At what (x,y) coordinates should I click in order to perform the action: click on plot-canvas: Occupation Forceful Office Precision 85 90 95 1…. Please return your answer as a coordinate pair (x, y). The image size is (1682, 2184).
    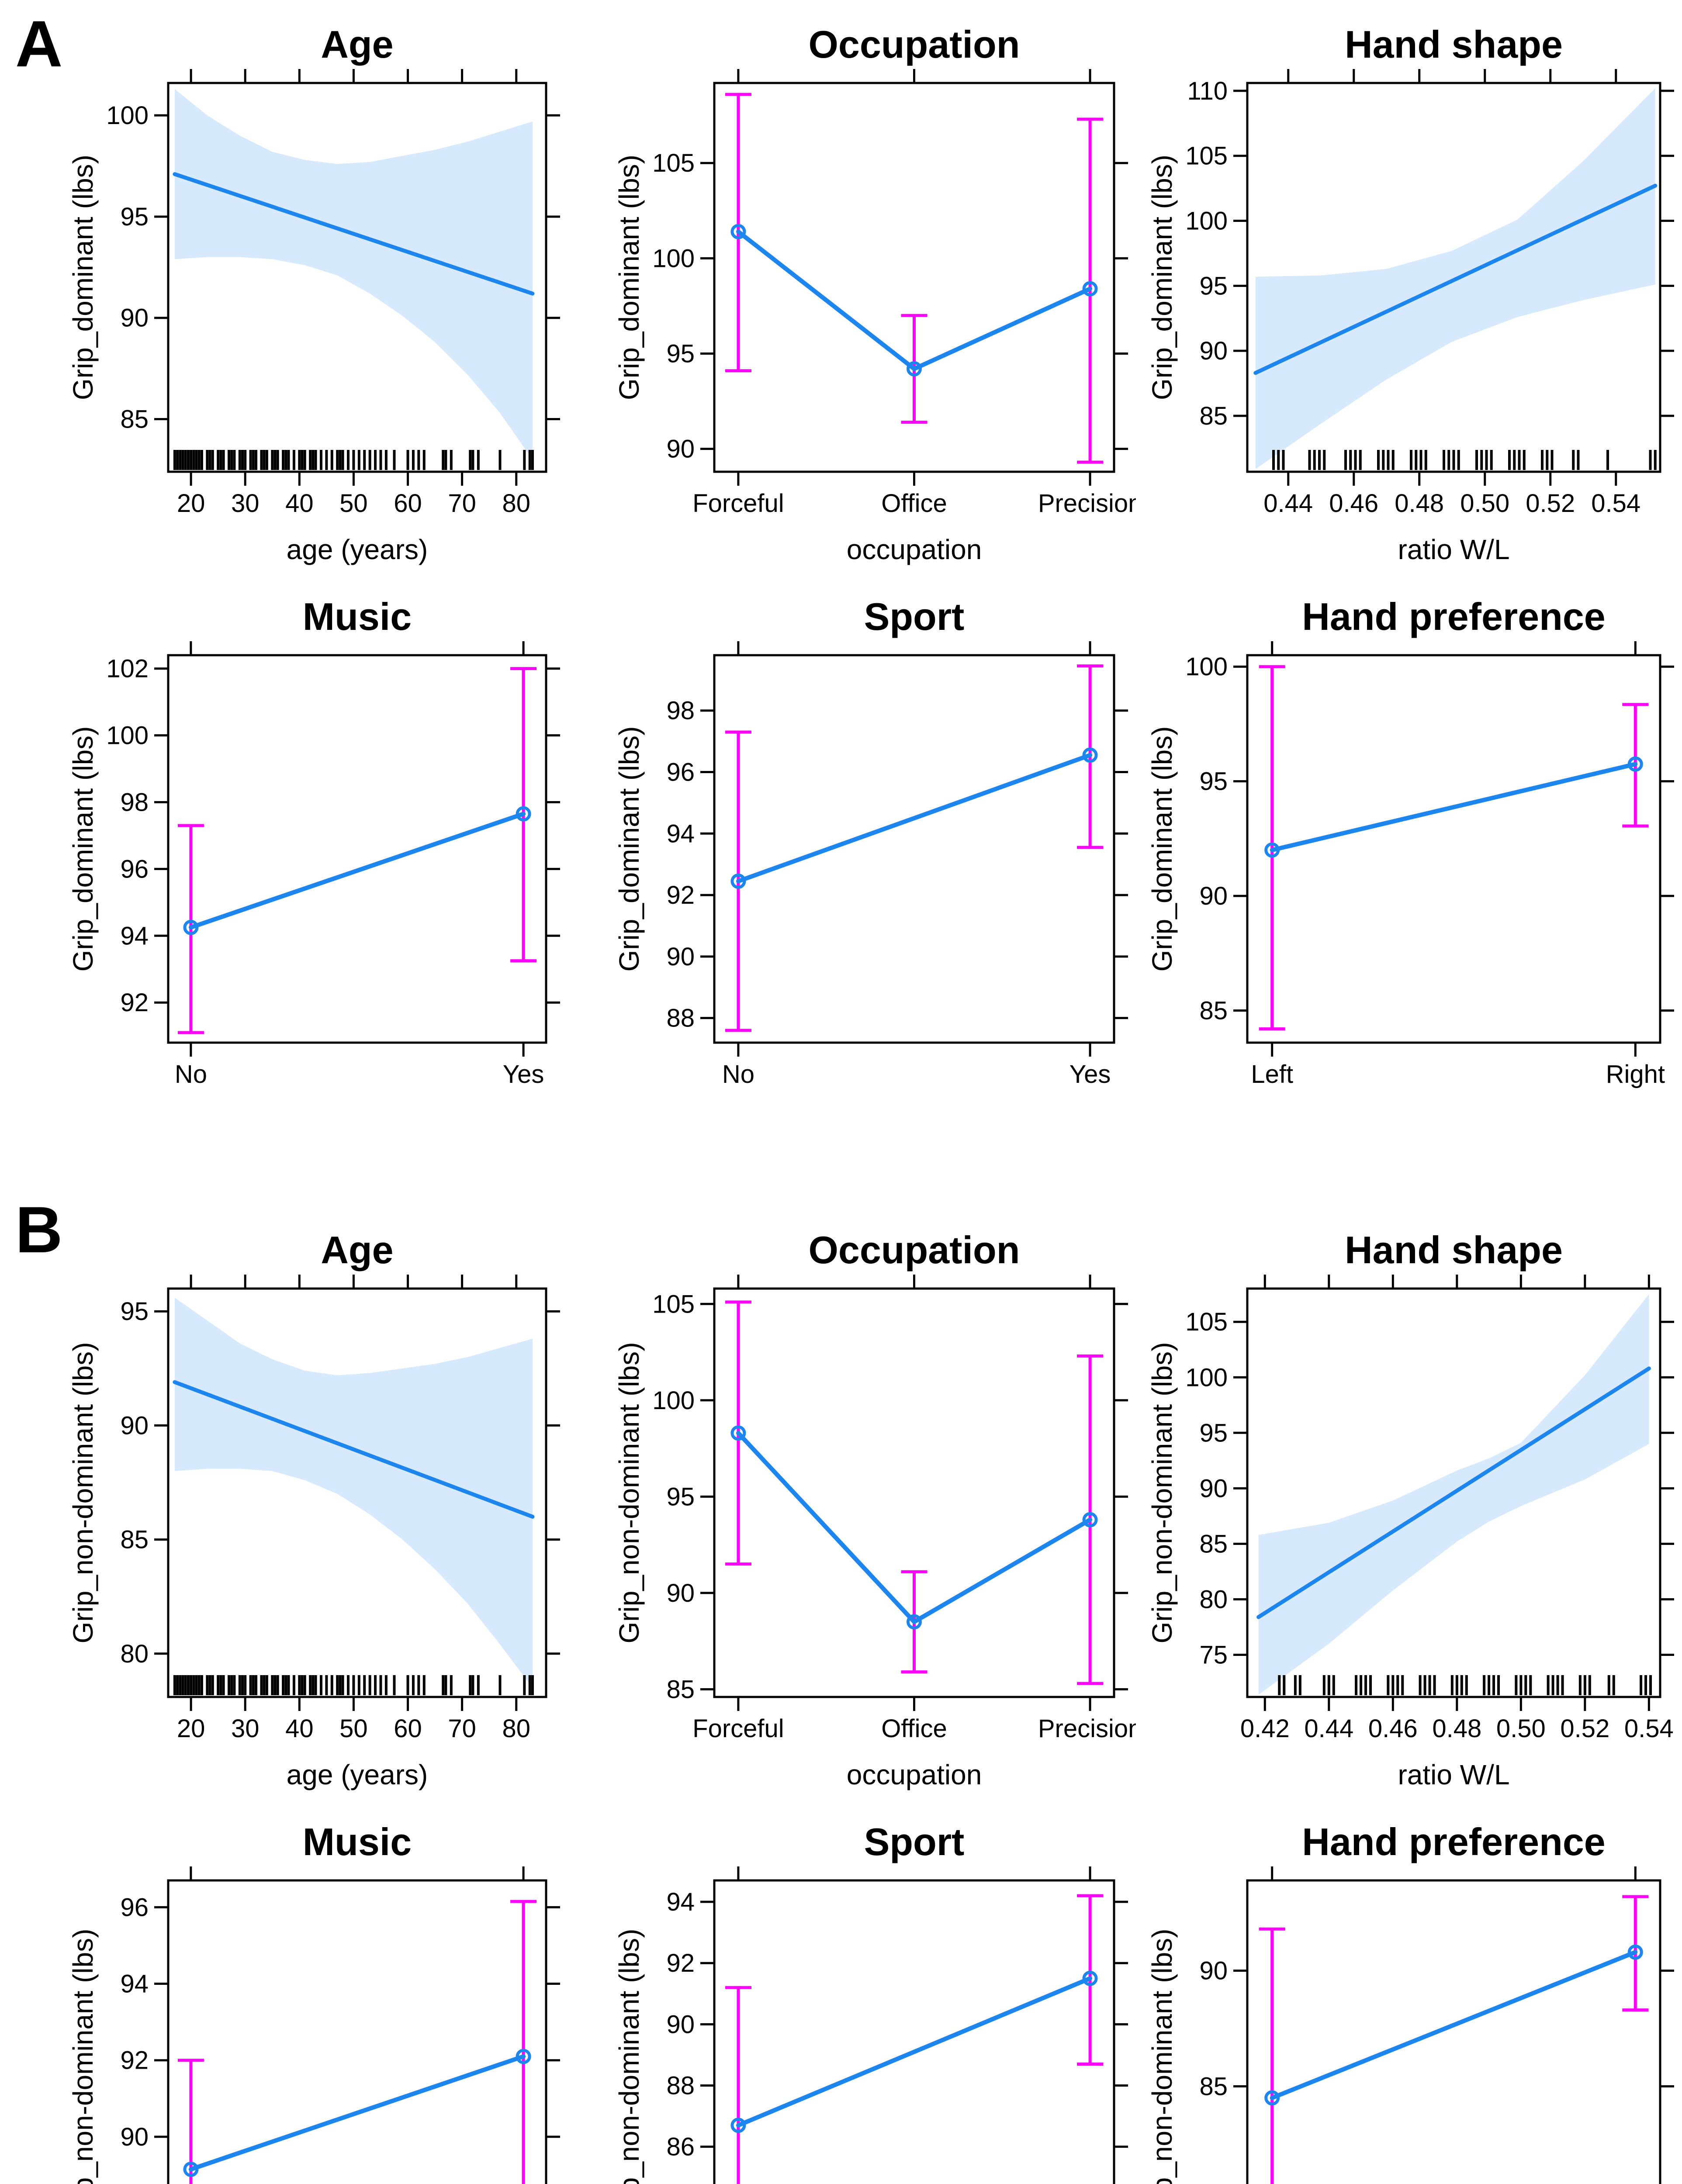
    Looking at the image, I should click on (874, 1509).